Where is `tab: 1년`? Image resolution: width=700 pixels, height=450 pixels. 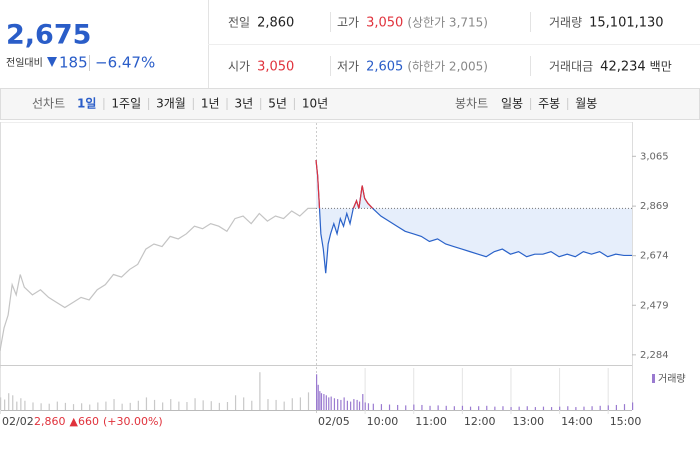
tab: 1년 is located at coordinates (210, 104).